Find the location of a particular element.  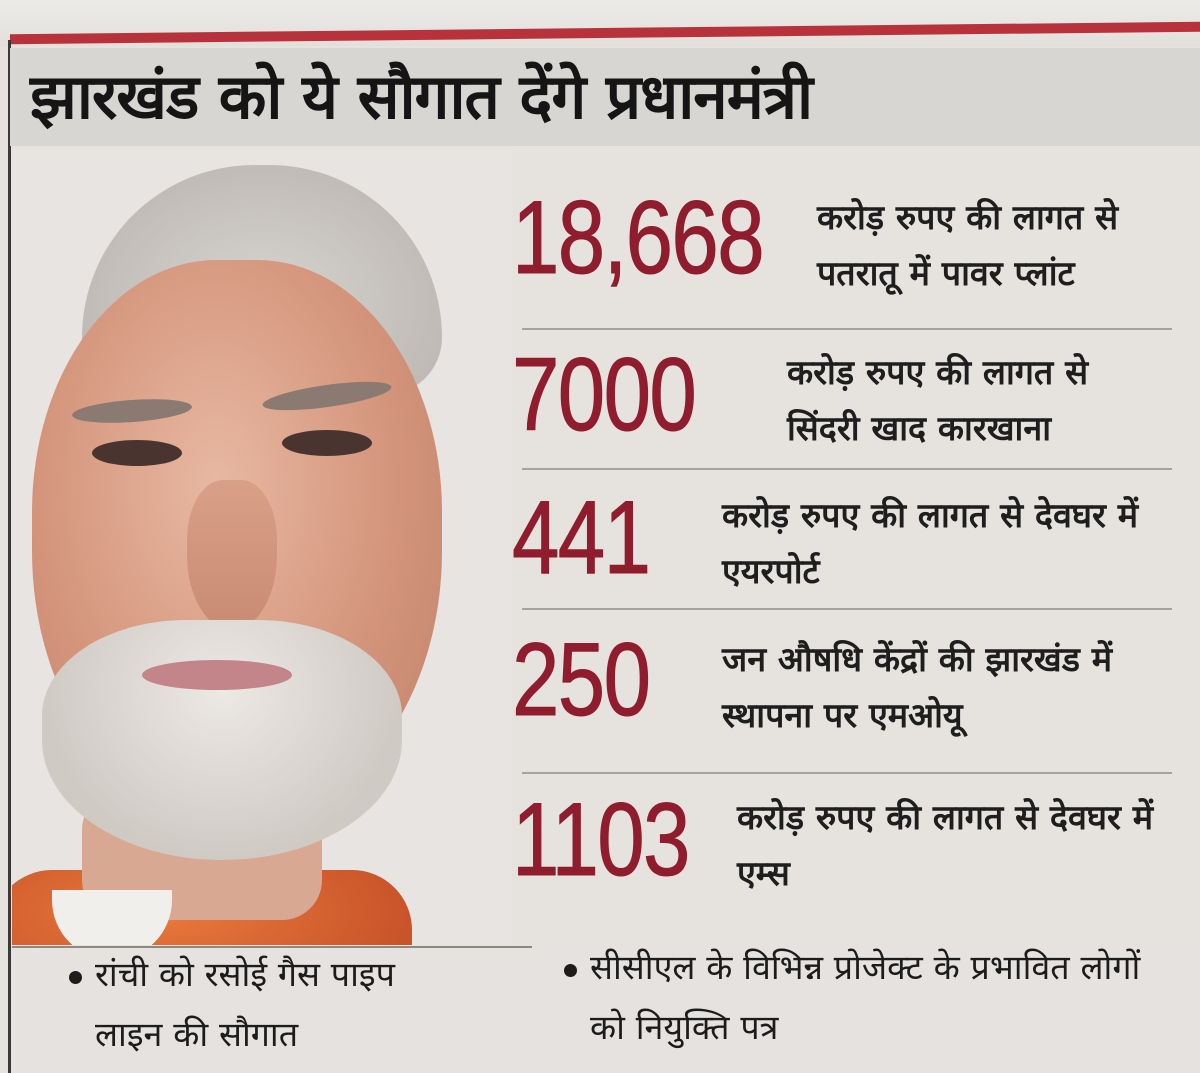

top-border is located at coordinates (600, 23).